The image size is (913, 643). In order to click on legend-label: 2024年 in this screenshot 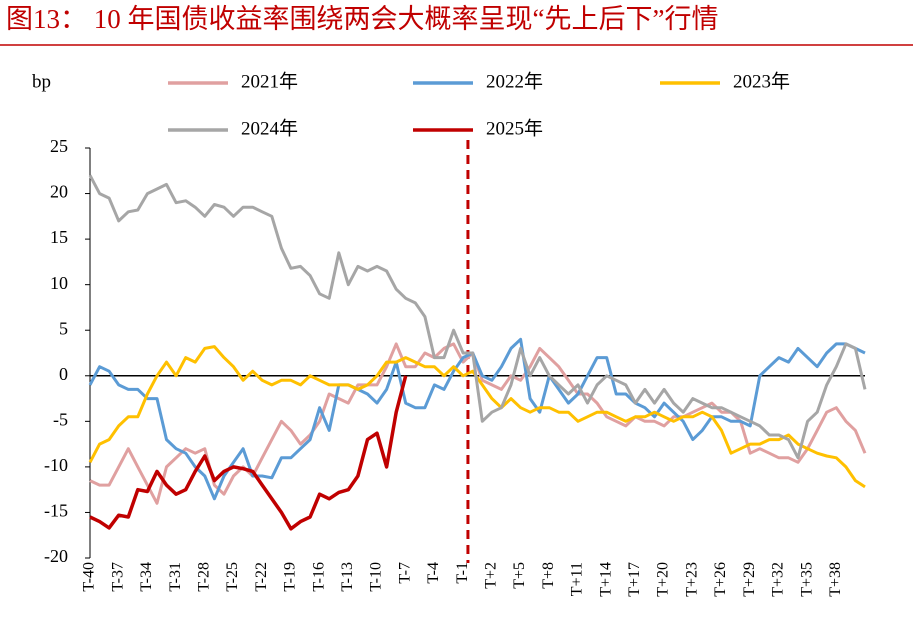, I will do `click(269, 128)`.